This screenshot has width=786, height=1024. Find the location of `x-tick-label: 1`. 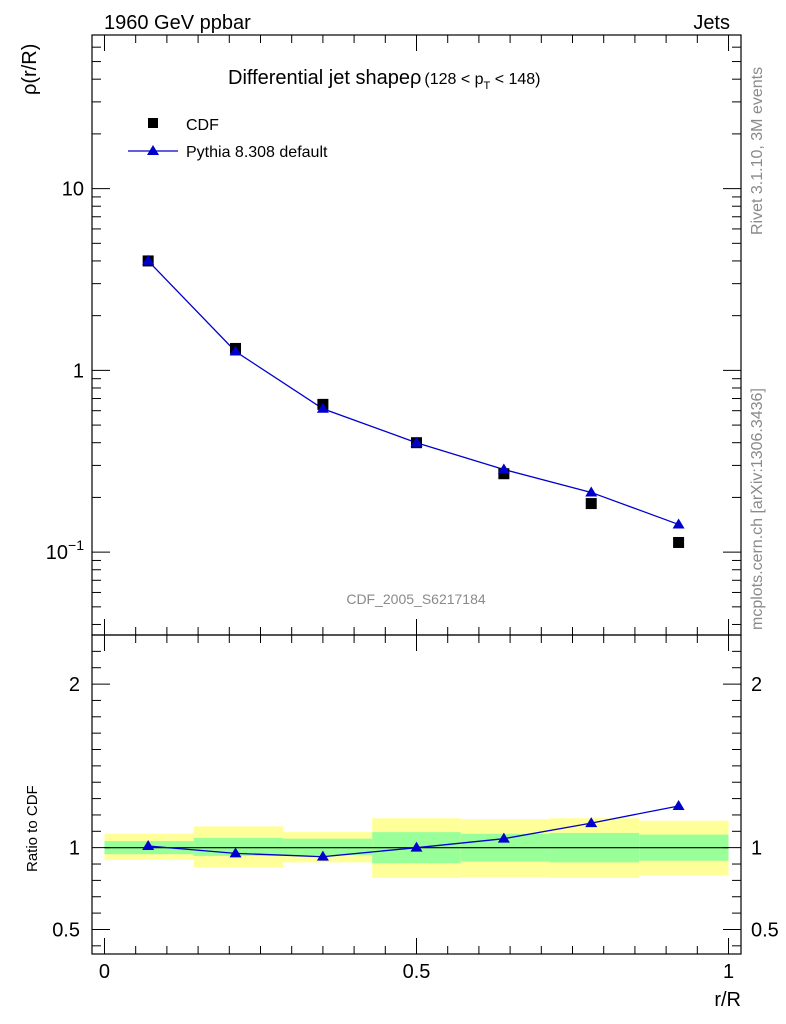

x-tick-label: 1 is located at coordinates (728, 972).